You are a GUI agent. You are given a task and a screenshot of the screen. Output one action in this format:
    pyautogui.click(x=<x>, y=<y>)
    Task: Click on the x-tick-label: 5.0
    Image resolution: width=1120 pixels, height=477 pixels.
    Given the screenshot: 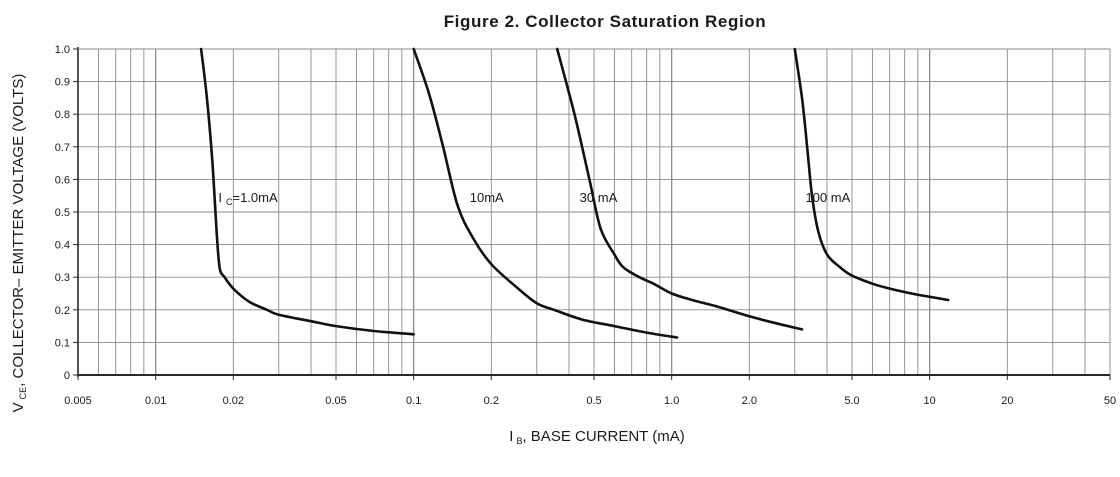 What is the action you would take?
    pyautogui.click(x=851, y=401)
    